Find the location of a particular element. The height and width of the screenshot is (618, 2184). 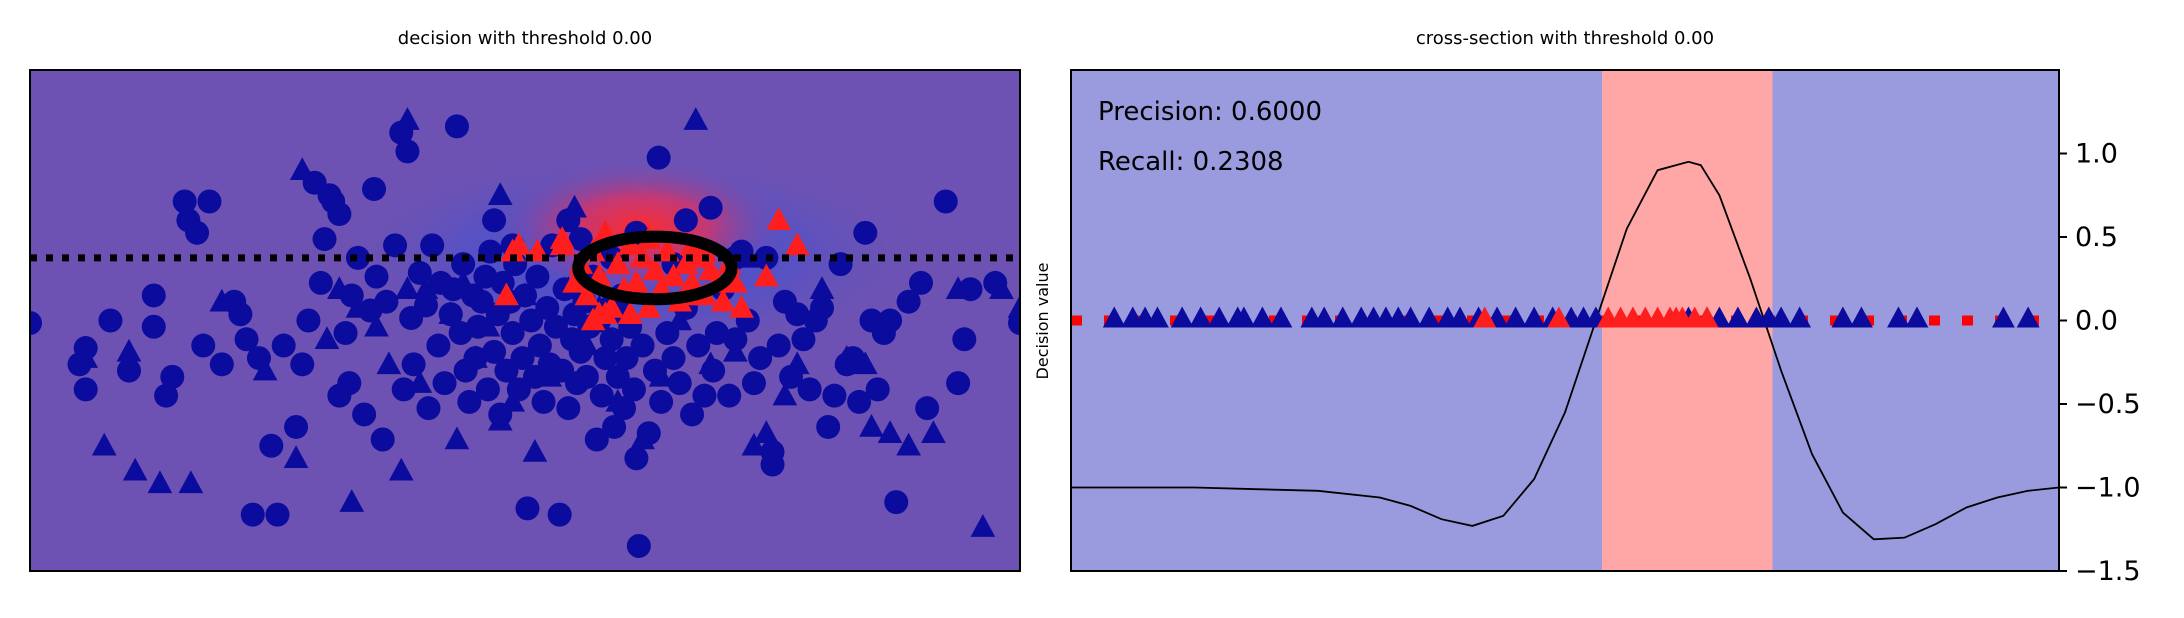

y-tick-label: −1.0 is located at coordinates (2108, 488).